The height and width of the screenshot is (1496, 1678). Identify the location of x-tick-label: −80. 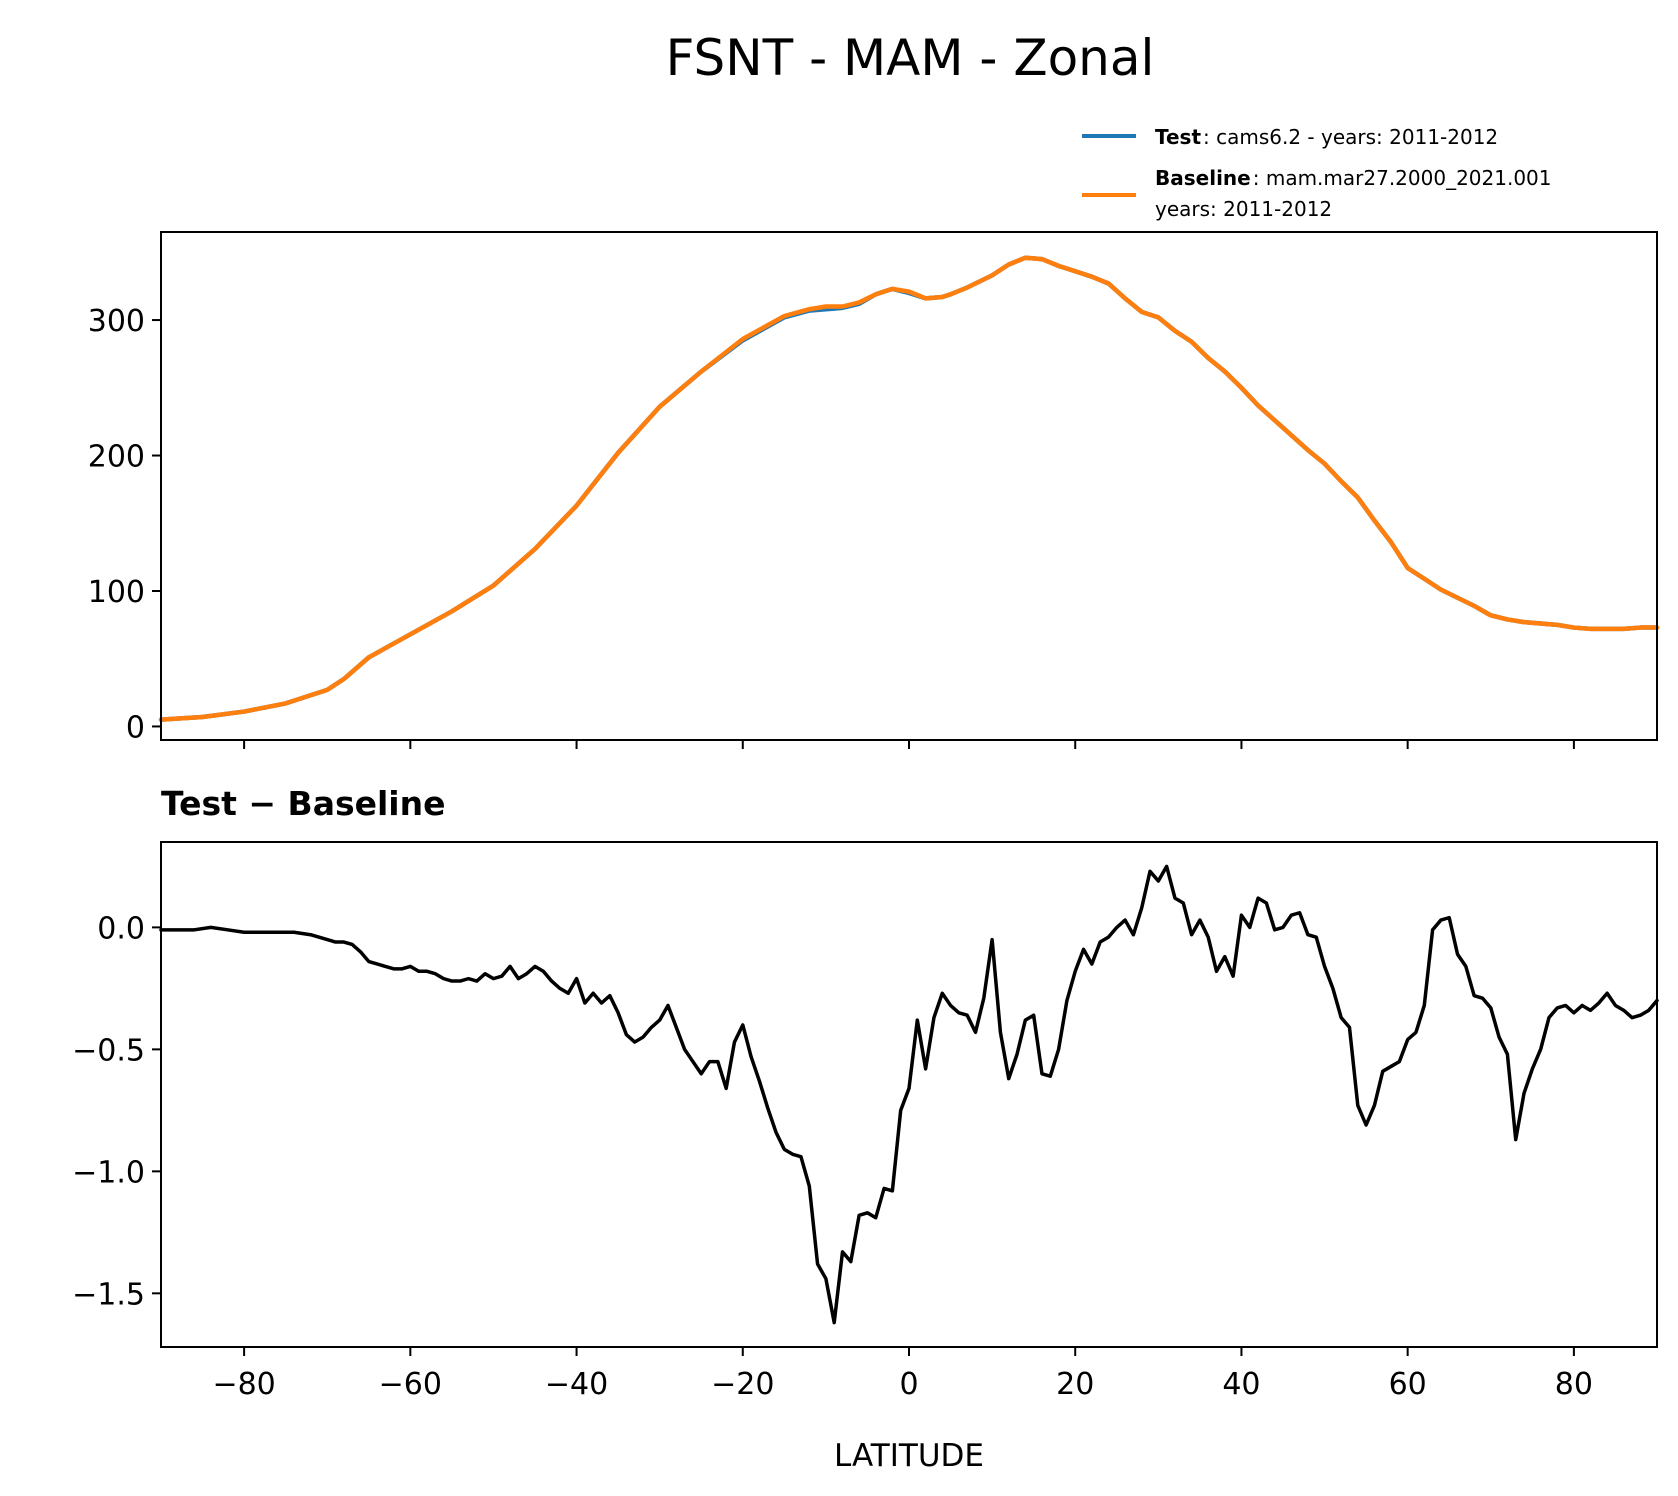
(243, 1384).